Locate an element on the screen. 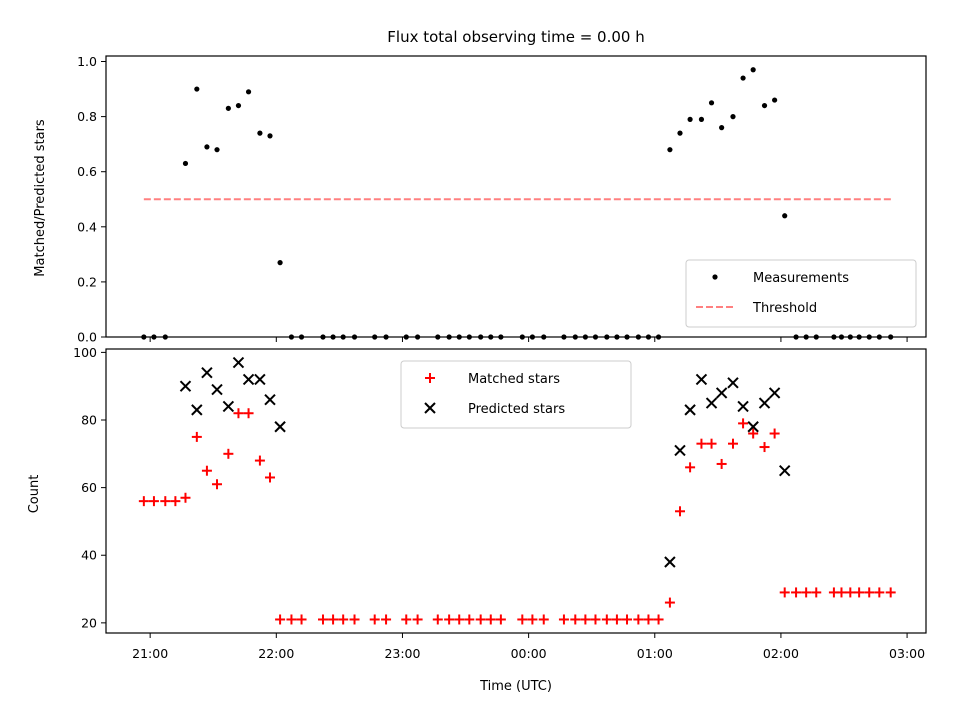 Image resolution: width=960 pixels, height=720 pixels. legend-marker-plus is located at coordinates (430, 378).